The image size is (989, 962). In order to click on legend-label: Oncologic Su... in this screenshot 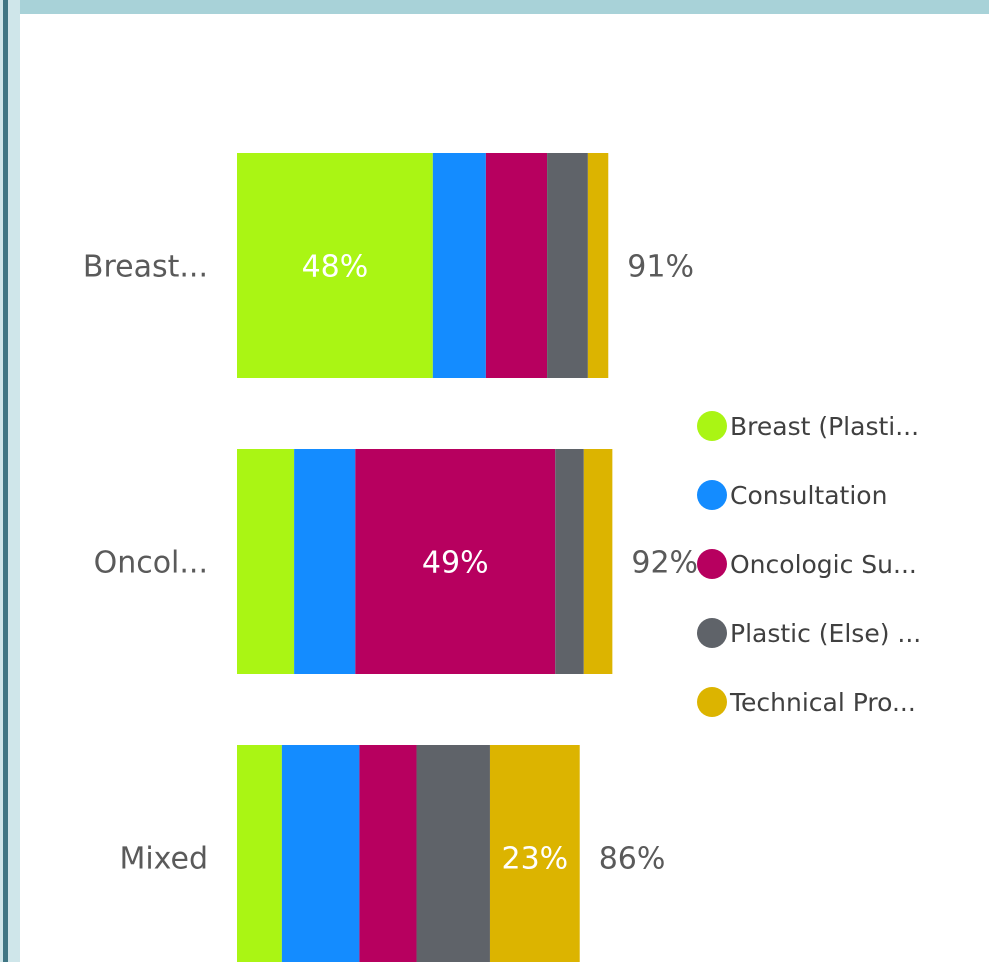, I will do `click(823, 564)`.